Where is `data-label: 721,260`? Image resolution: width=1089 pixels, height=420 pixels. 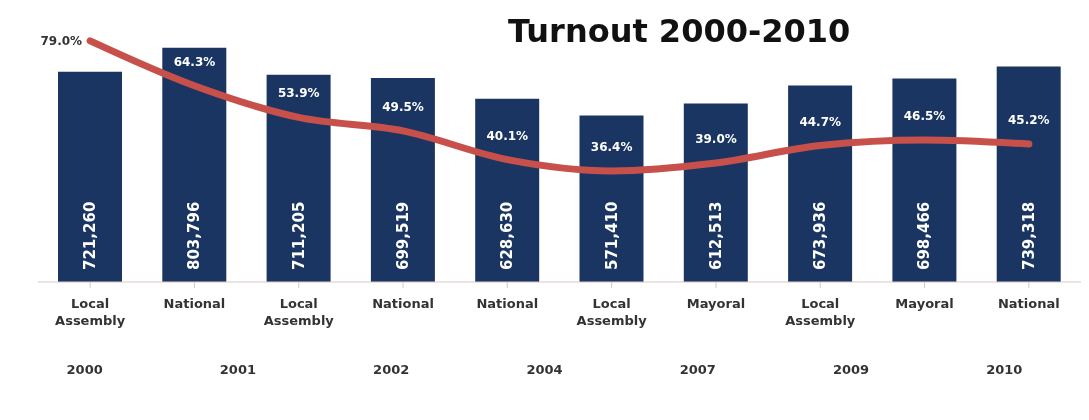
data-label: 721,260 is located at coordinates (90, 235).